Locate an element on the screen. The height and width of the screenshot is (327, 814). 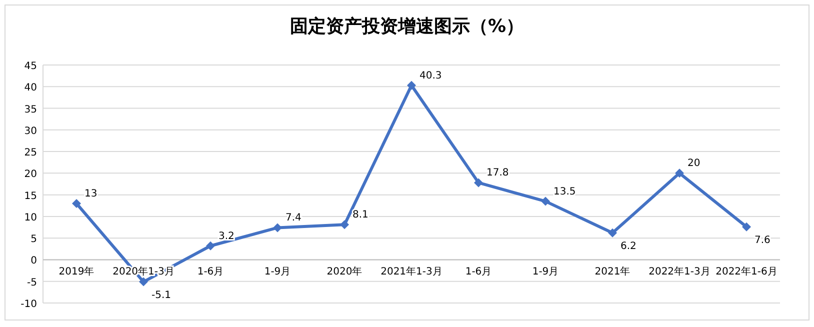
y-tick-label: -10 is located at coordinates (28, 304).